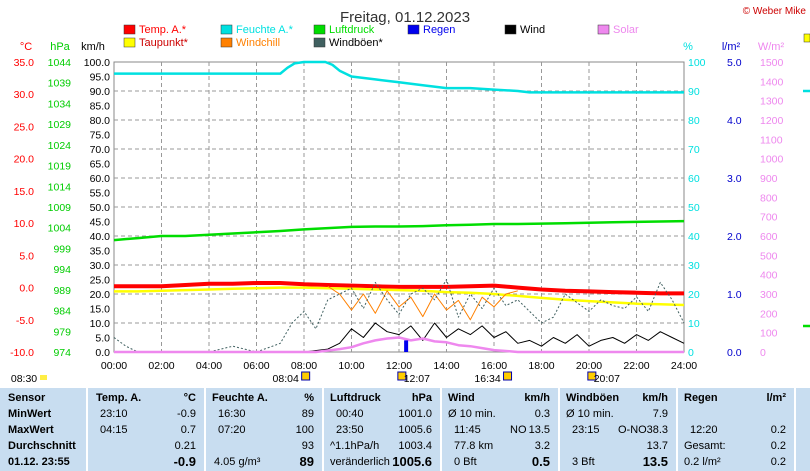 The width and height of the screenshot is (810, 471). Describe the element at coordinates (704, 430) in the screenshot. I see `rain-max-time: 12:20` at that location.